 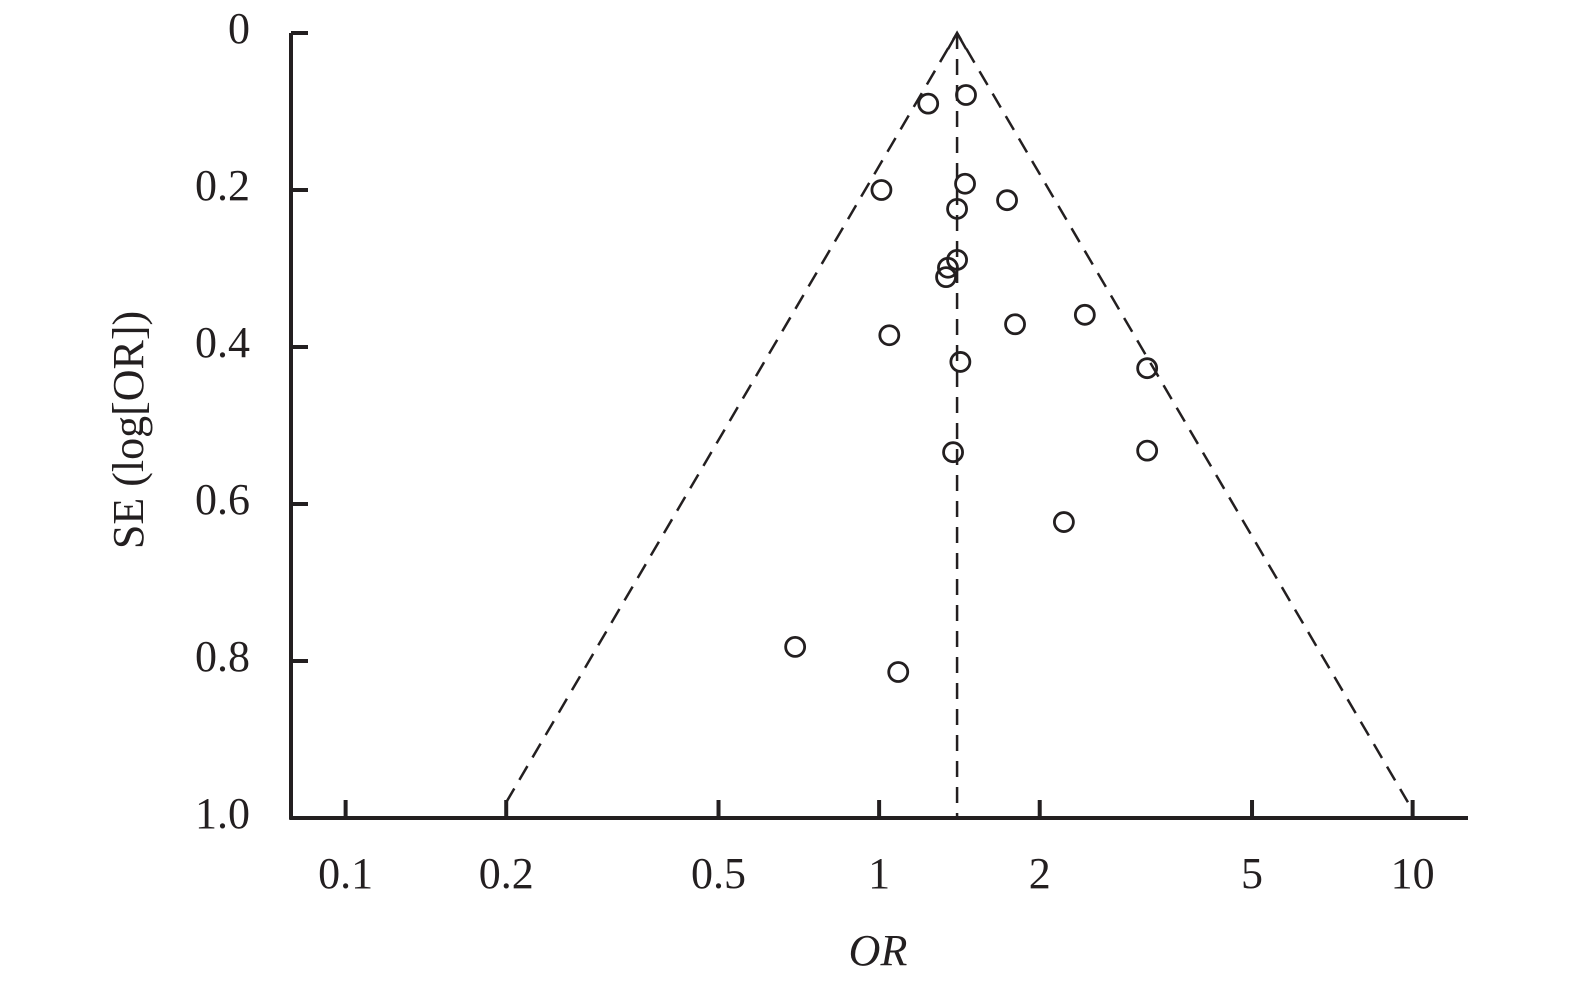 What do you see at coordinates (222, 185) in the screenshot?
I see `y-tick-label: 0.2` at bounding box center [222, 185].